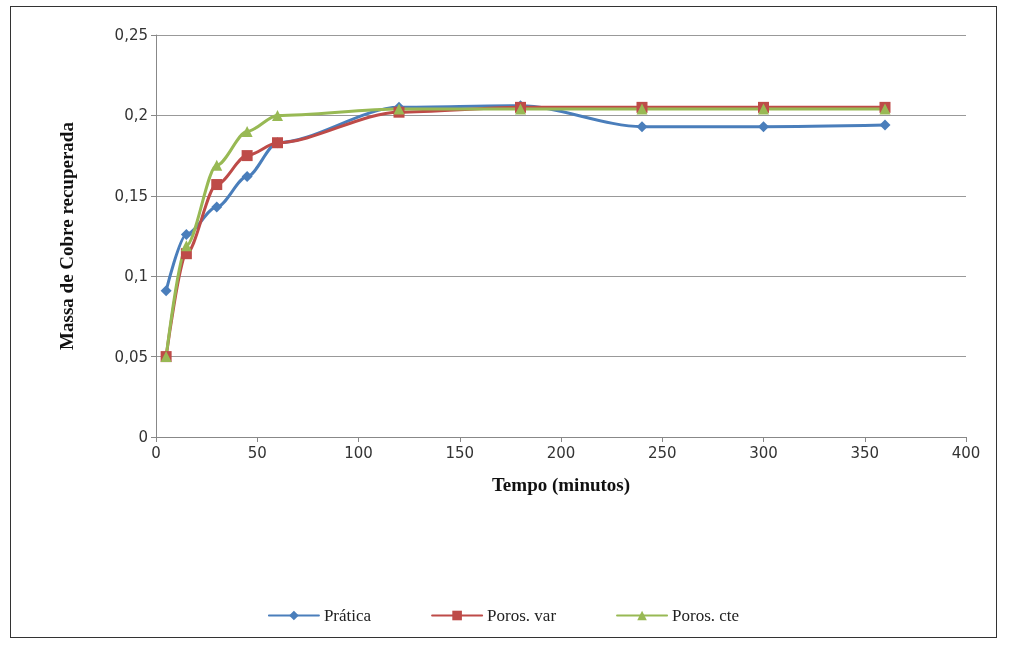  I want to click on y-tick-label: 0,2, so click(136, 115).